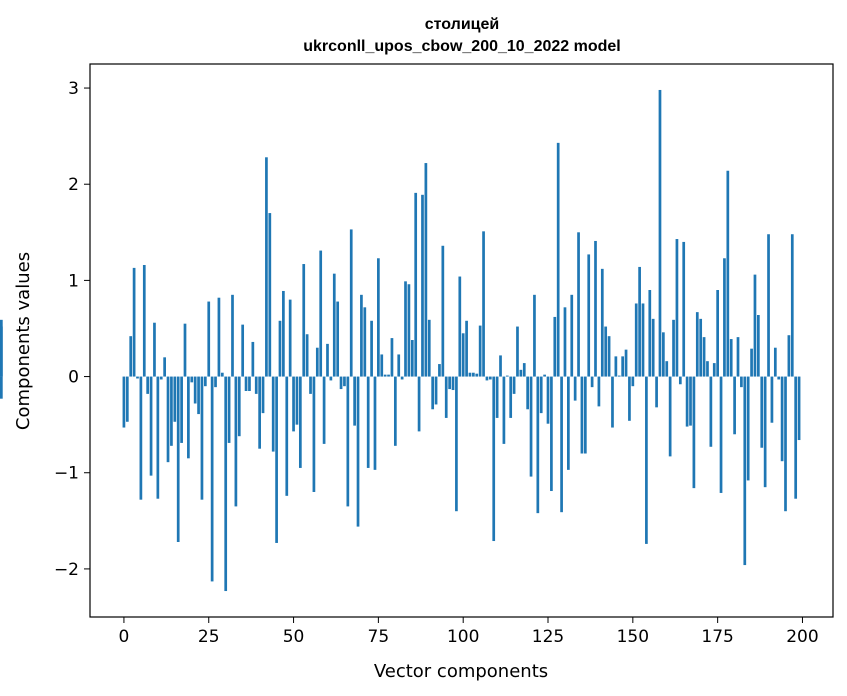 The image size is (847, 696). I want to click on x-tick-label: 50, so click(294, 637).